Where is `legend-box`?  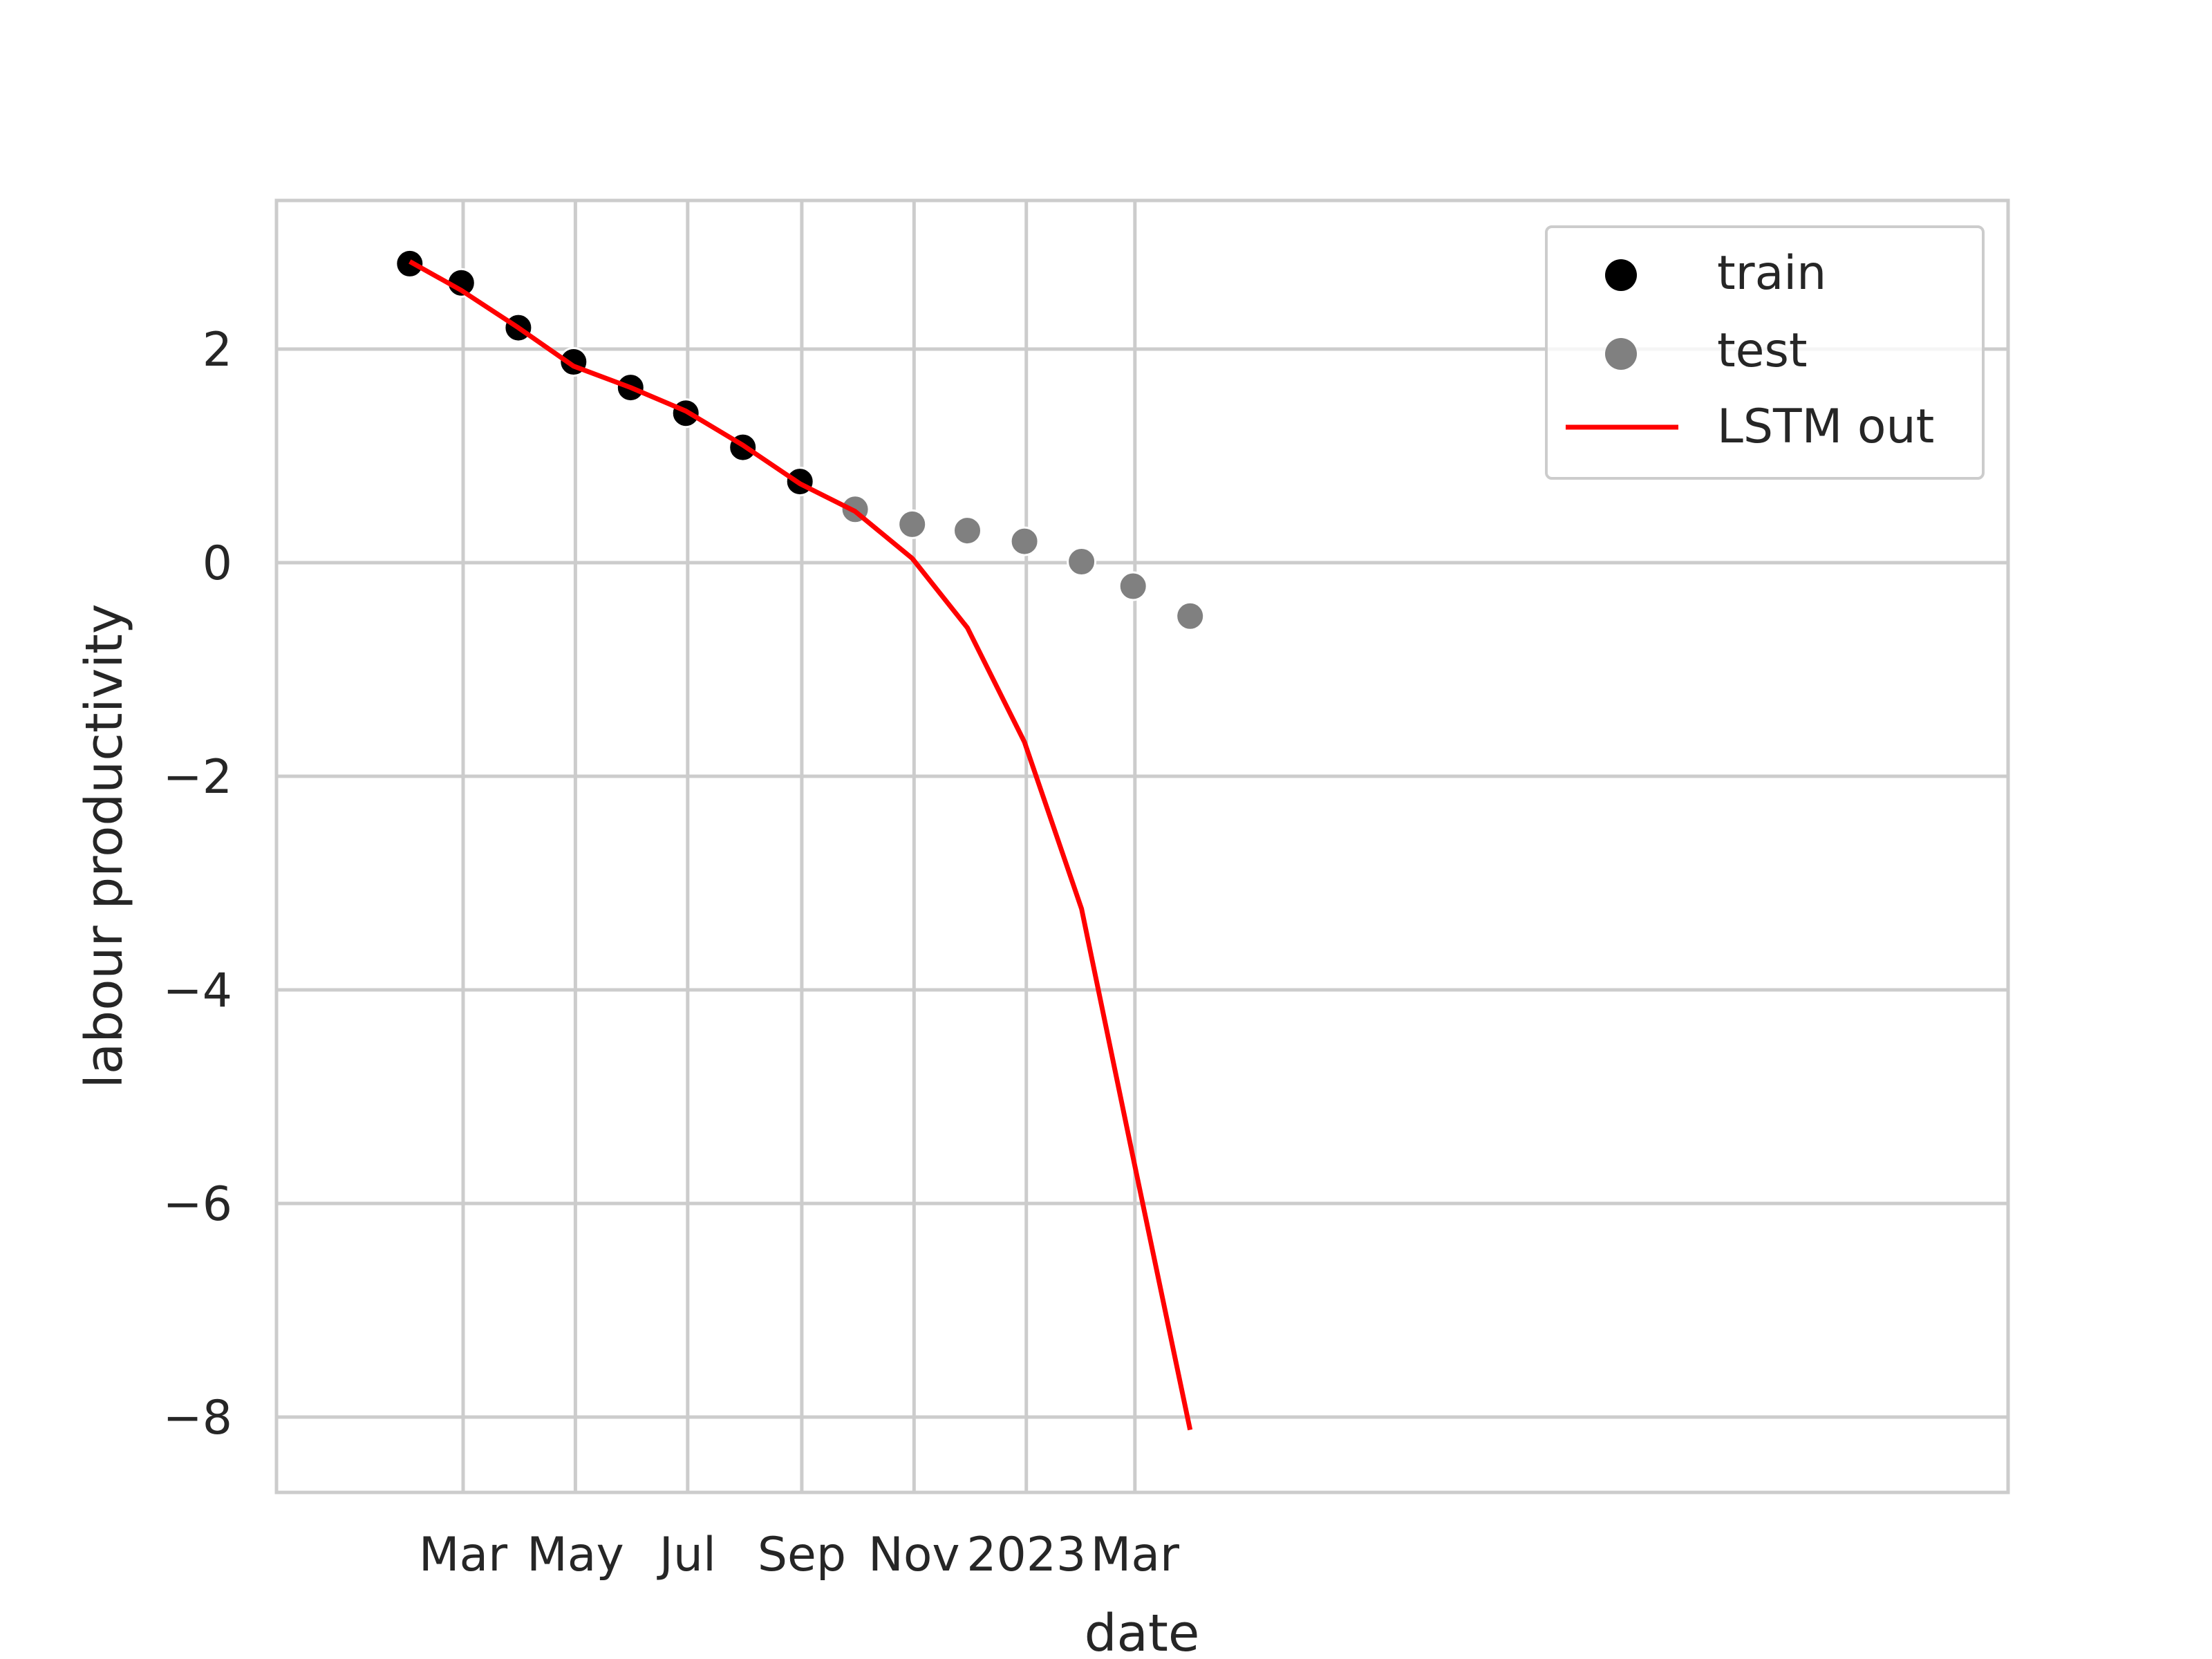 legend-box is located at coordinates (1765, 352).